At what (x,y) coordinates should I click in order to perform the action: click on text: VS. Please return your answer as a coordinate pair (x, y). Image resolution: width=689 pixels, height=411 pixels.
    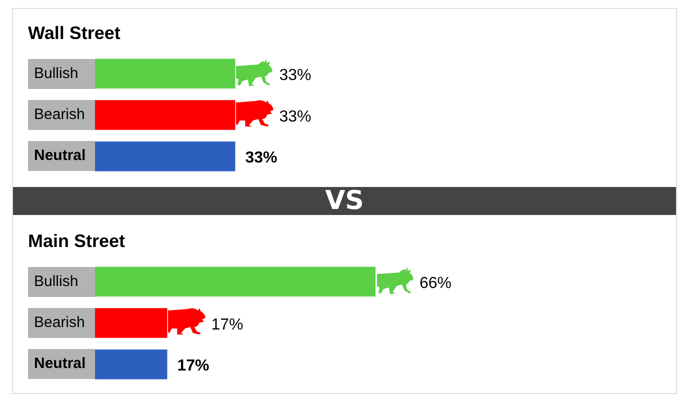
    Looking at the image, I should click on (344, 201).